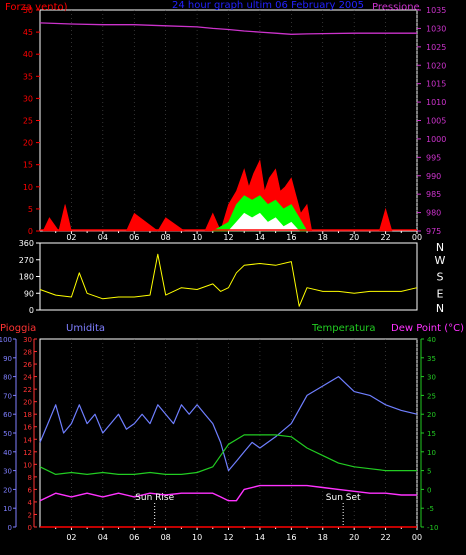 This screenshot has width=466, height=555. Describe the element at coordinates (263, 222) in the screenshot. I see `wind-min-area` at that location.